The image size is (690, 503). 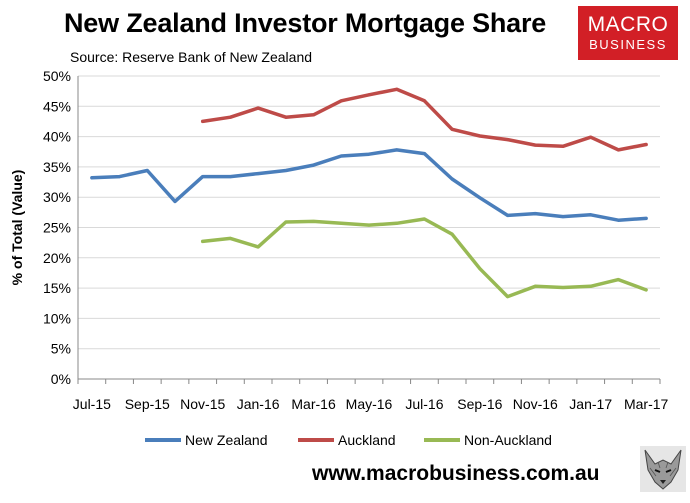 What do you see at coordinates (147, 404) in the screenshot?
I see `x-tick-label: Sep-15` at bounding box center [147, 404].